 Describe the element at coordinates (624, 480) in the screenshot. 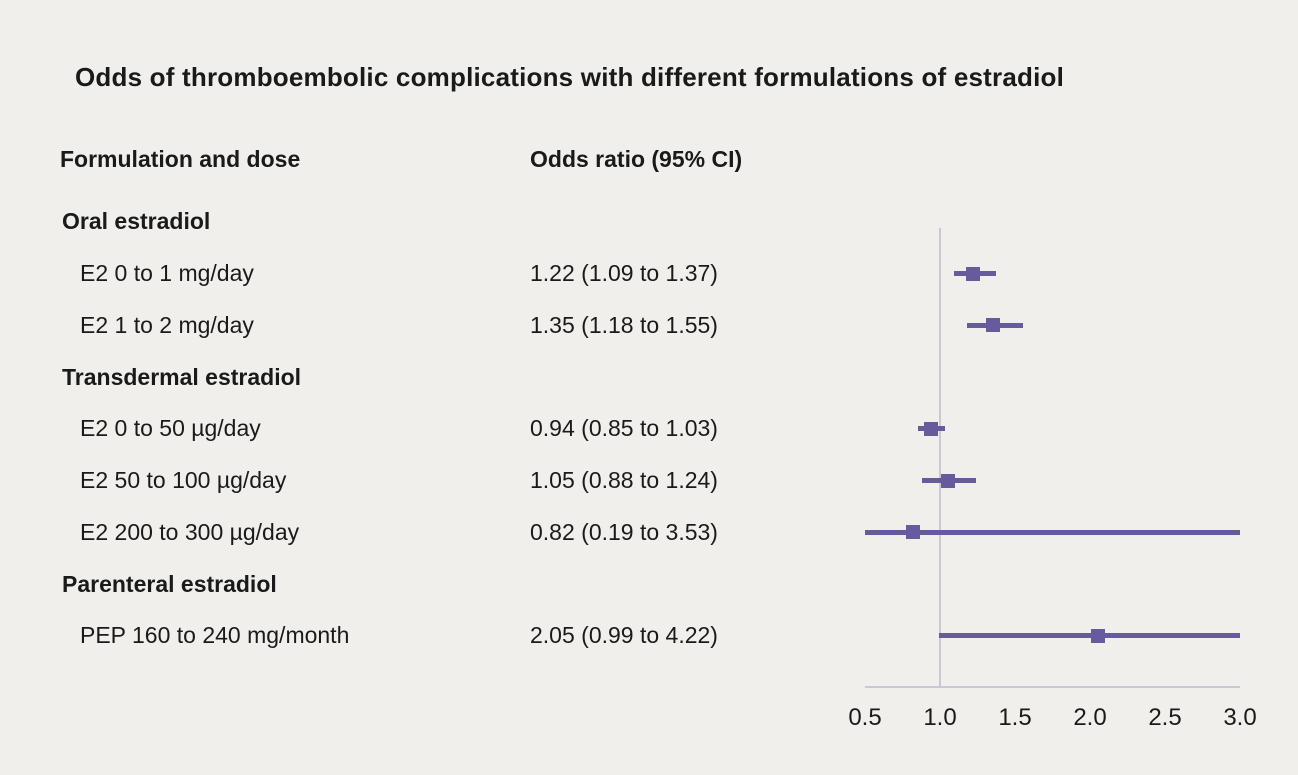

I see `or-value: 1.05 (0.88 to 1.24)` at that location.